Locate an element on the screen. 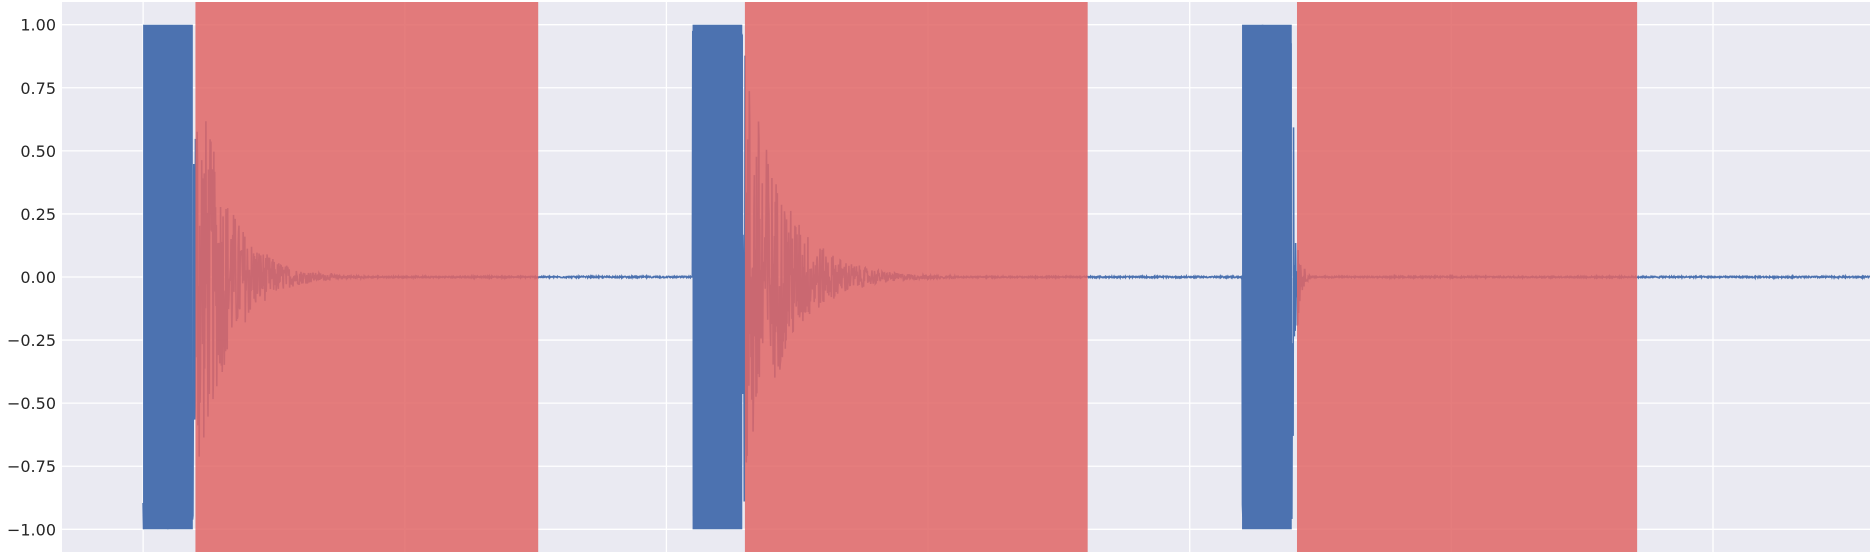  y-tick-label: 0.50 is located at coordinates (38, 151).